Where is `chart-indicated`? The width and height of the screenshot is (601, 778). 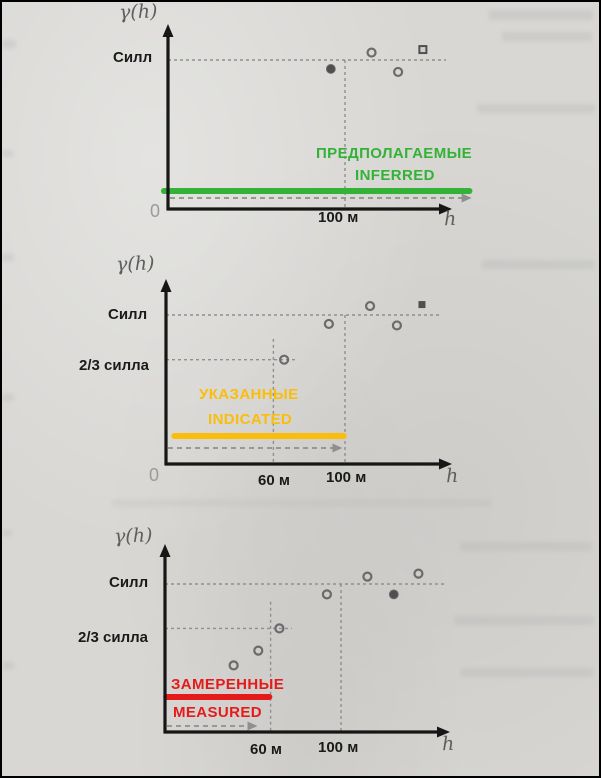
chart-indicated is located at coordinates (306, 374).